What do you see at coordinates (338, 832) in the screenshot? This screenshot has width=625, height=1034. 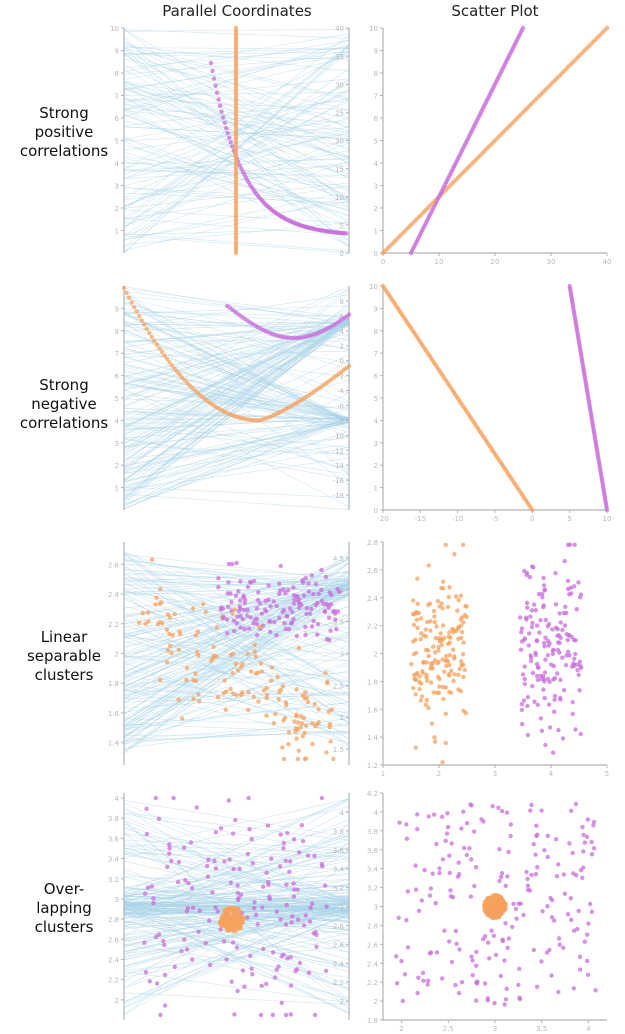 I see `row4-pc-right-tick-label: 3.8` at bounding box center [338, 832].